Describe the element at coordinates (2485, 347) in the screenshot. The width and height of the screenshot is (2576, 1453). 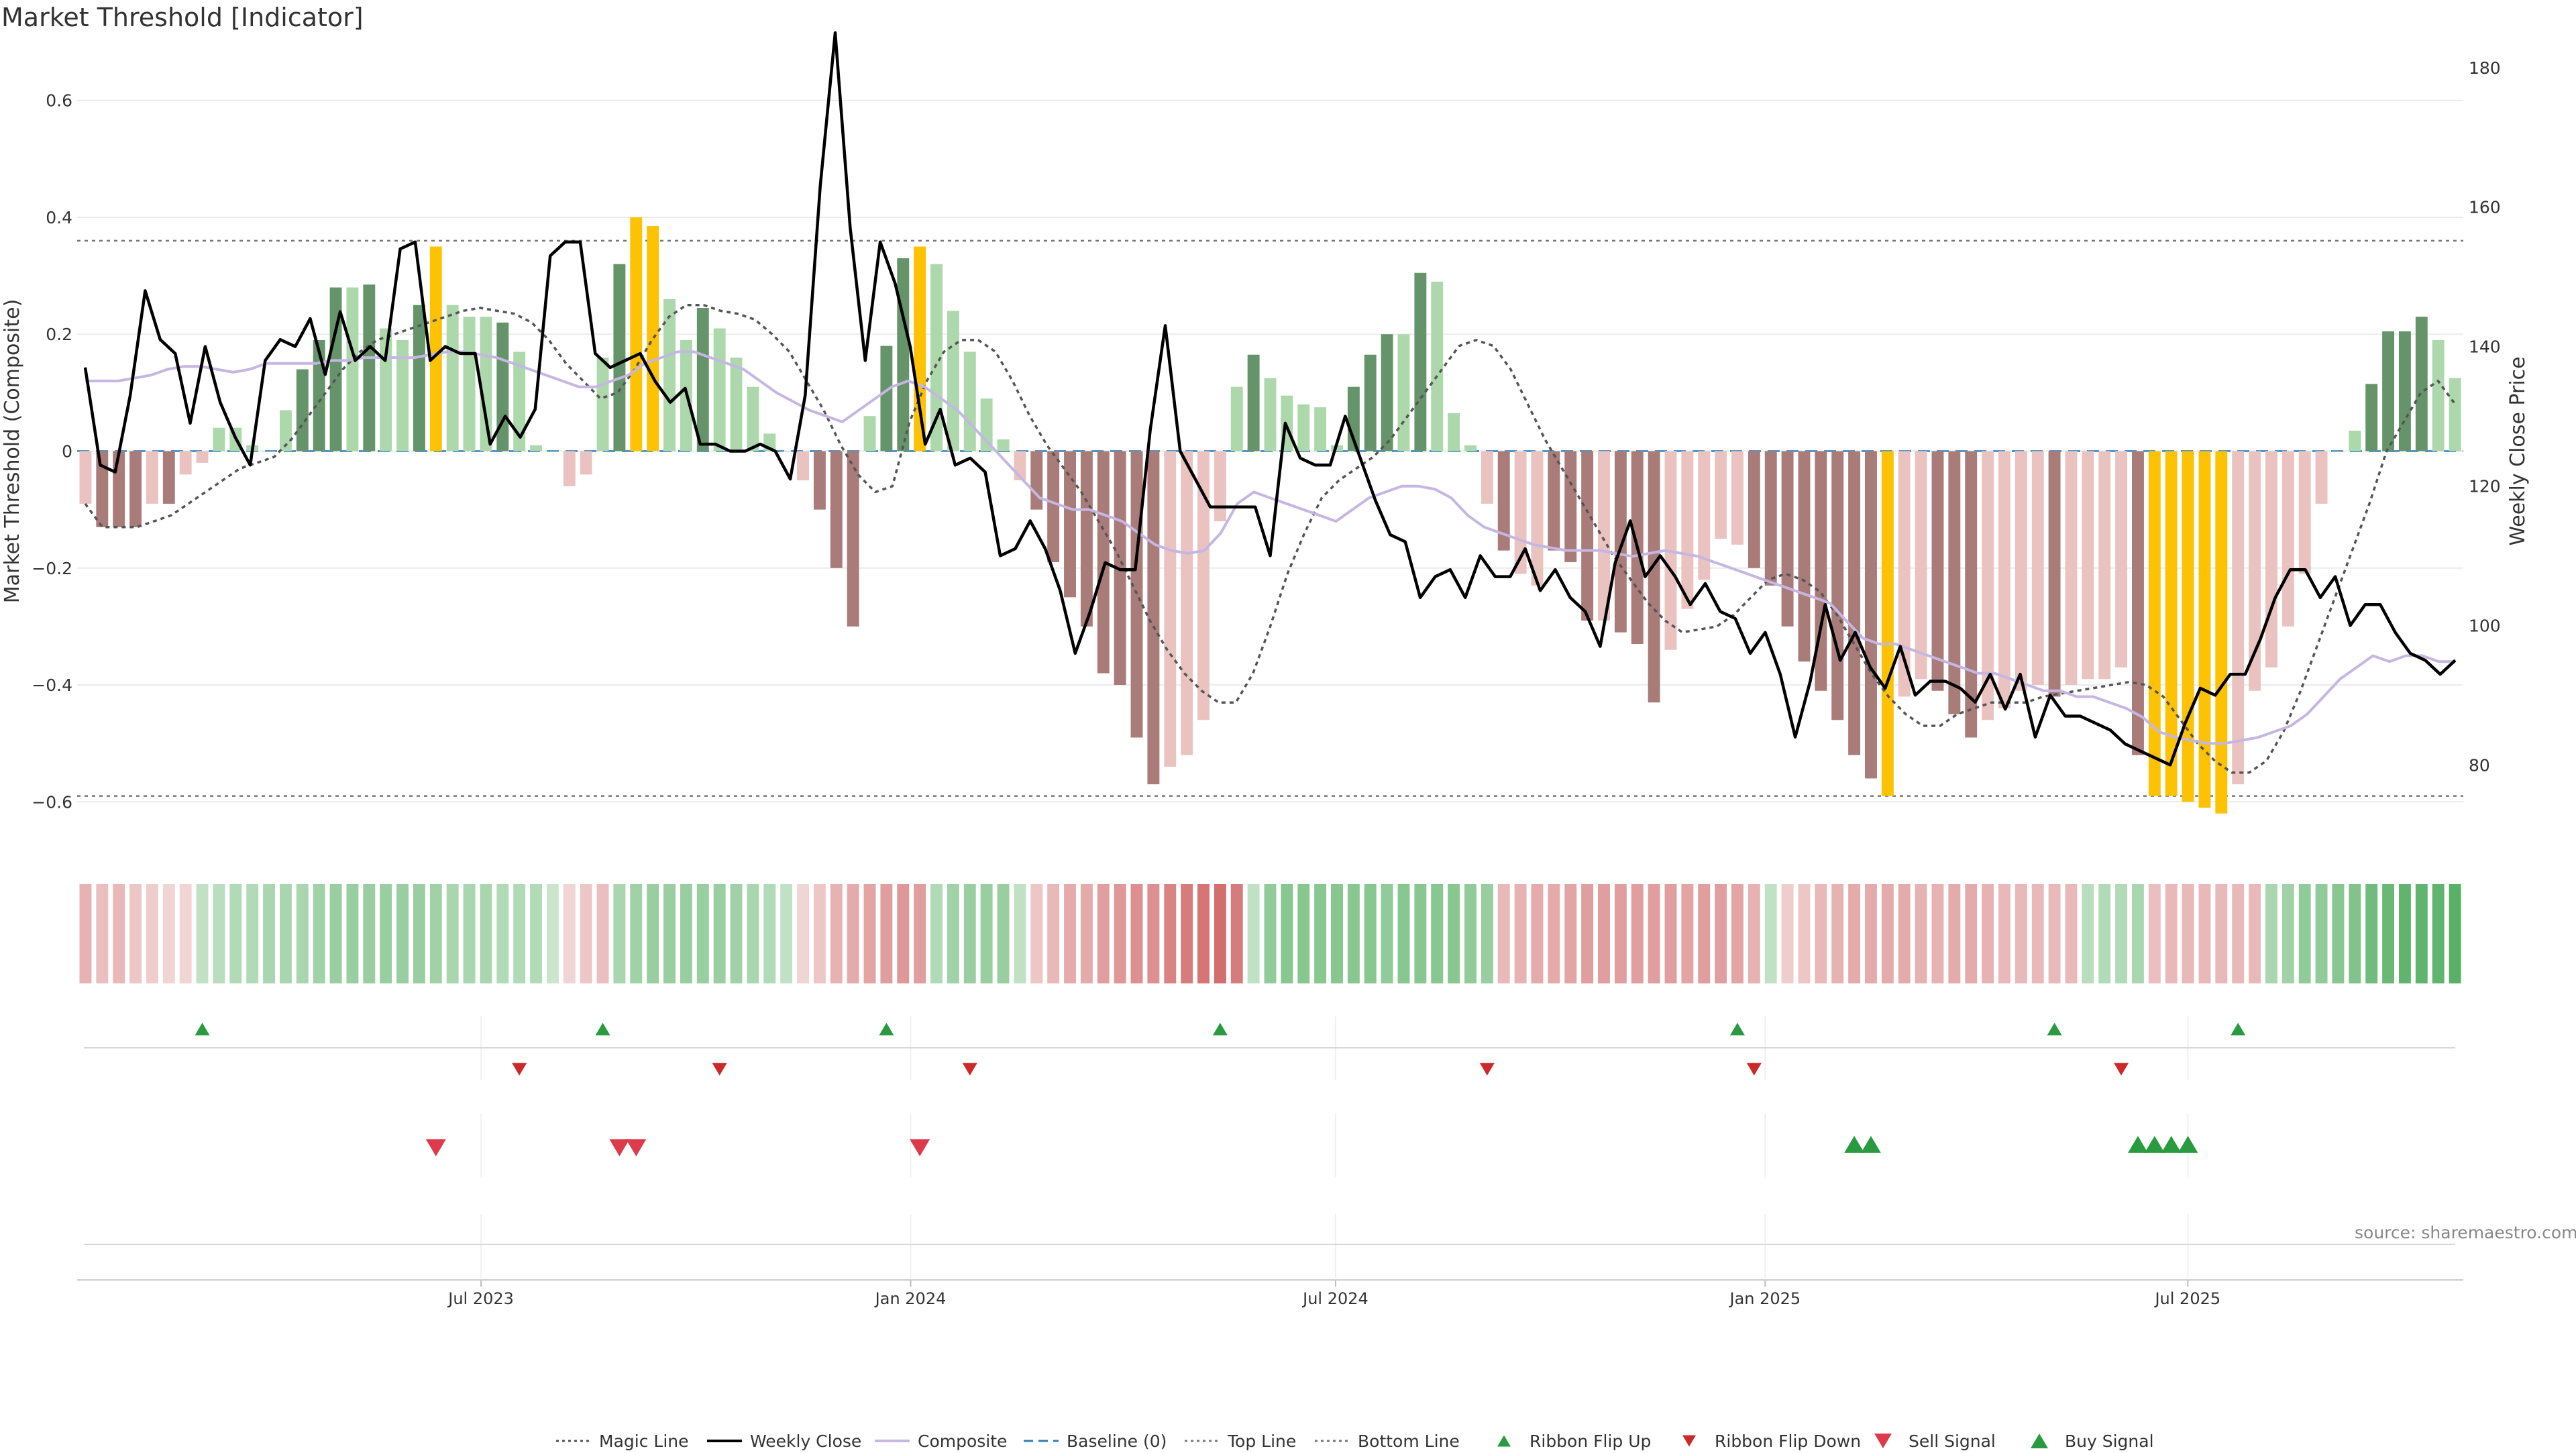
I see `y2-tick-label: 140` at that location.